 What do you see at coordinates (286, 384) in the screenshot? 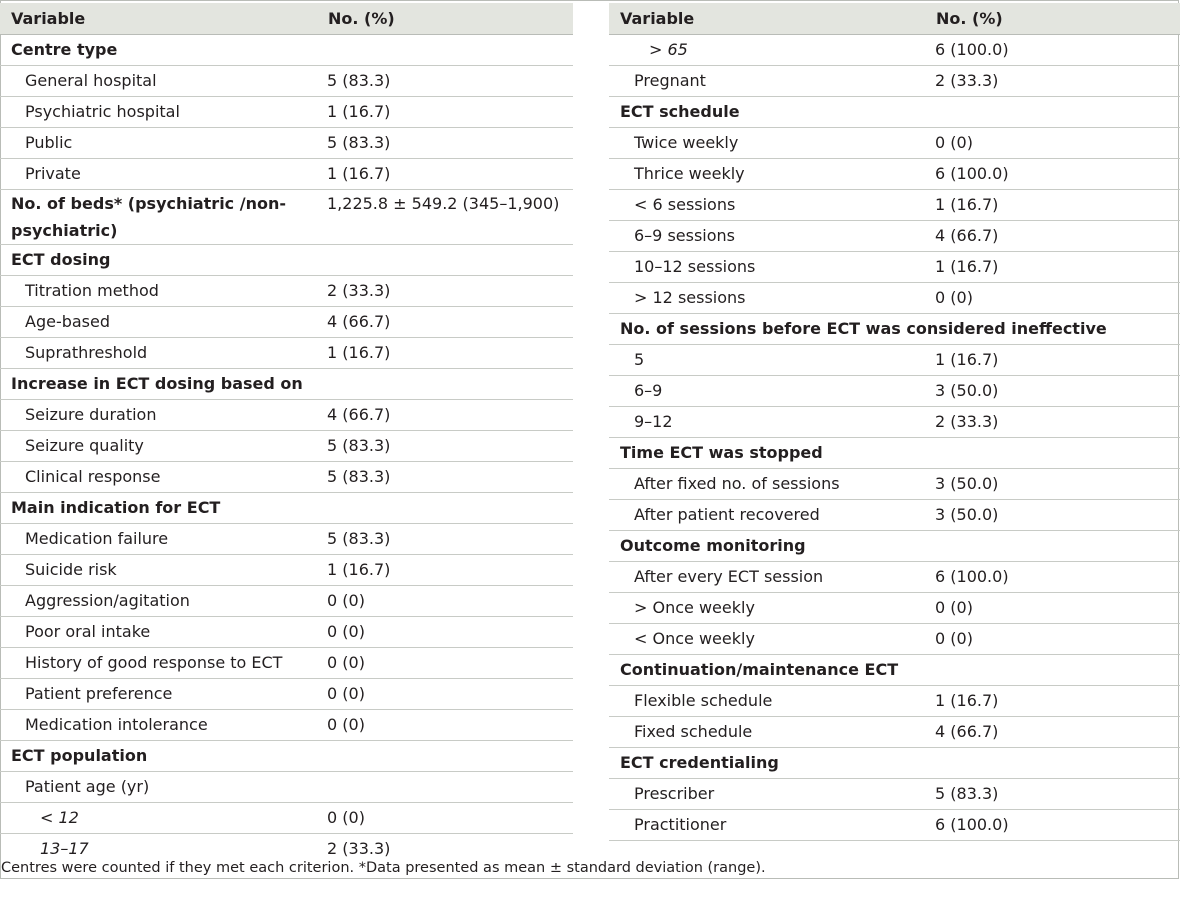
I see `table-section-row: Increase in ECT dosing based on` at bounding box center [286, 384].